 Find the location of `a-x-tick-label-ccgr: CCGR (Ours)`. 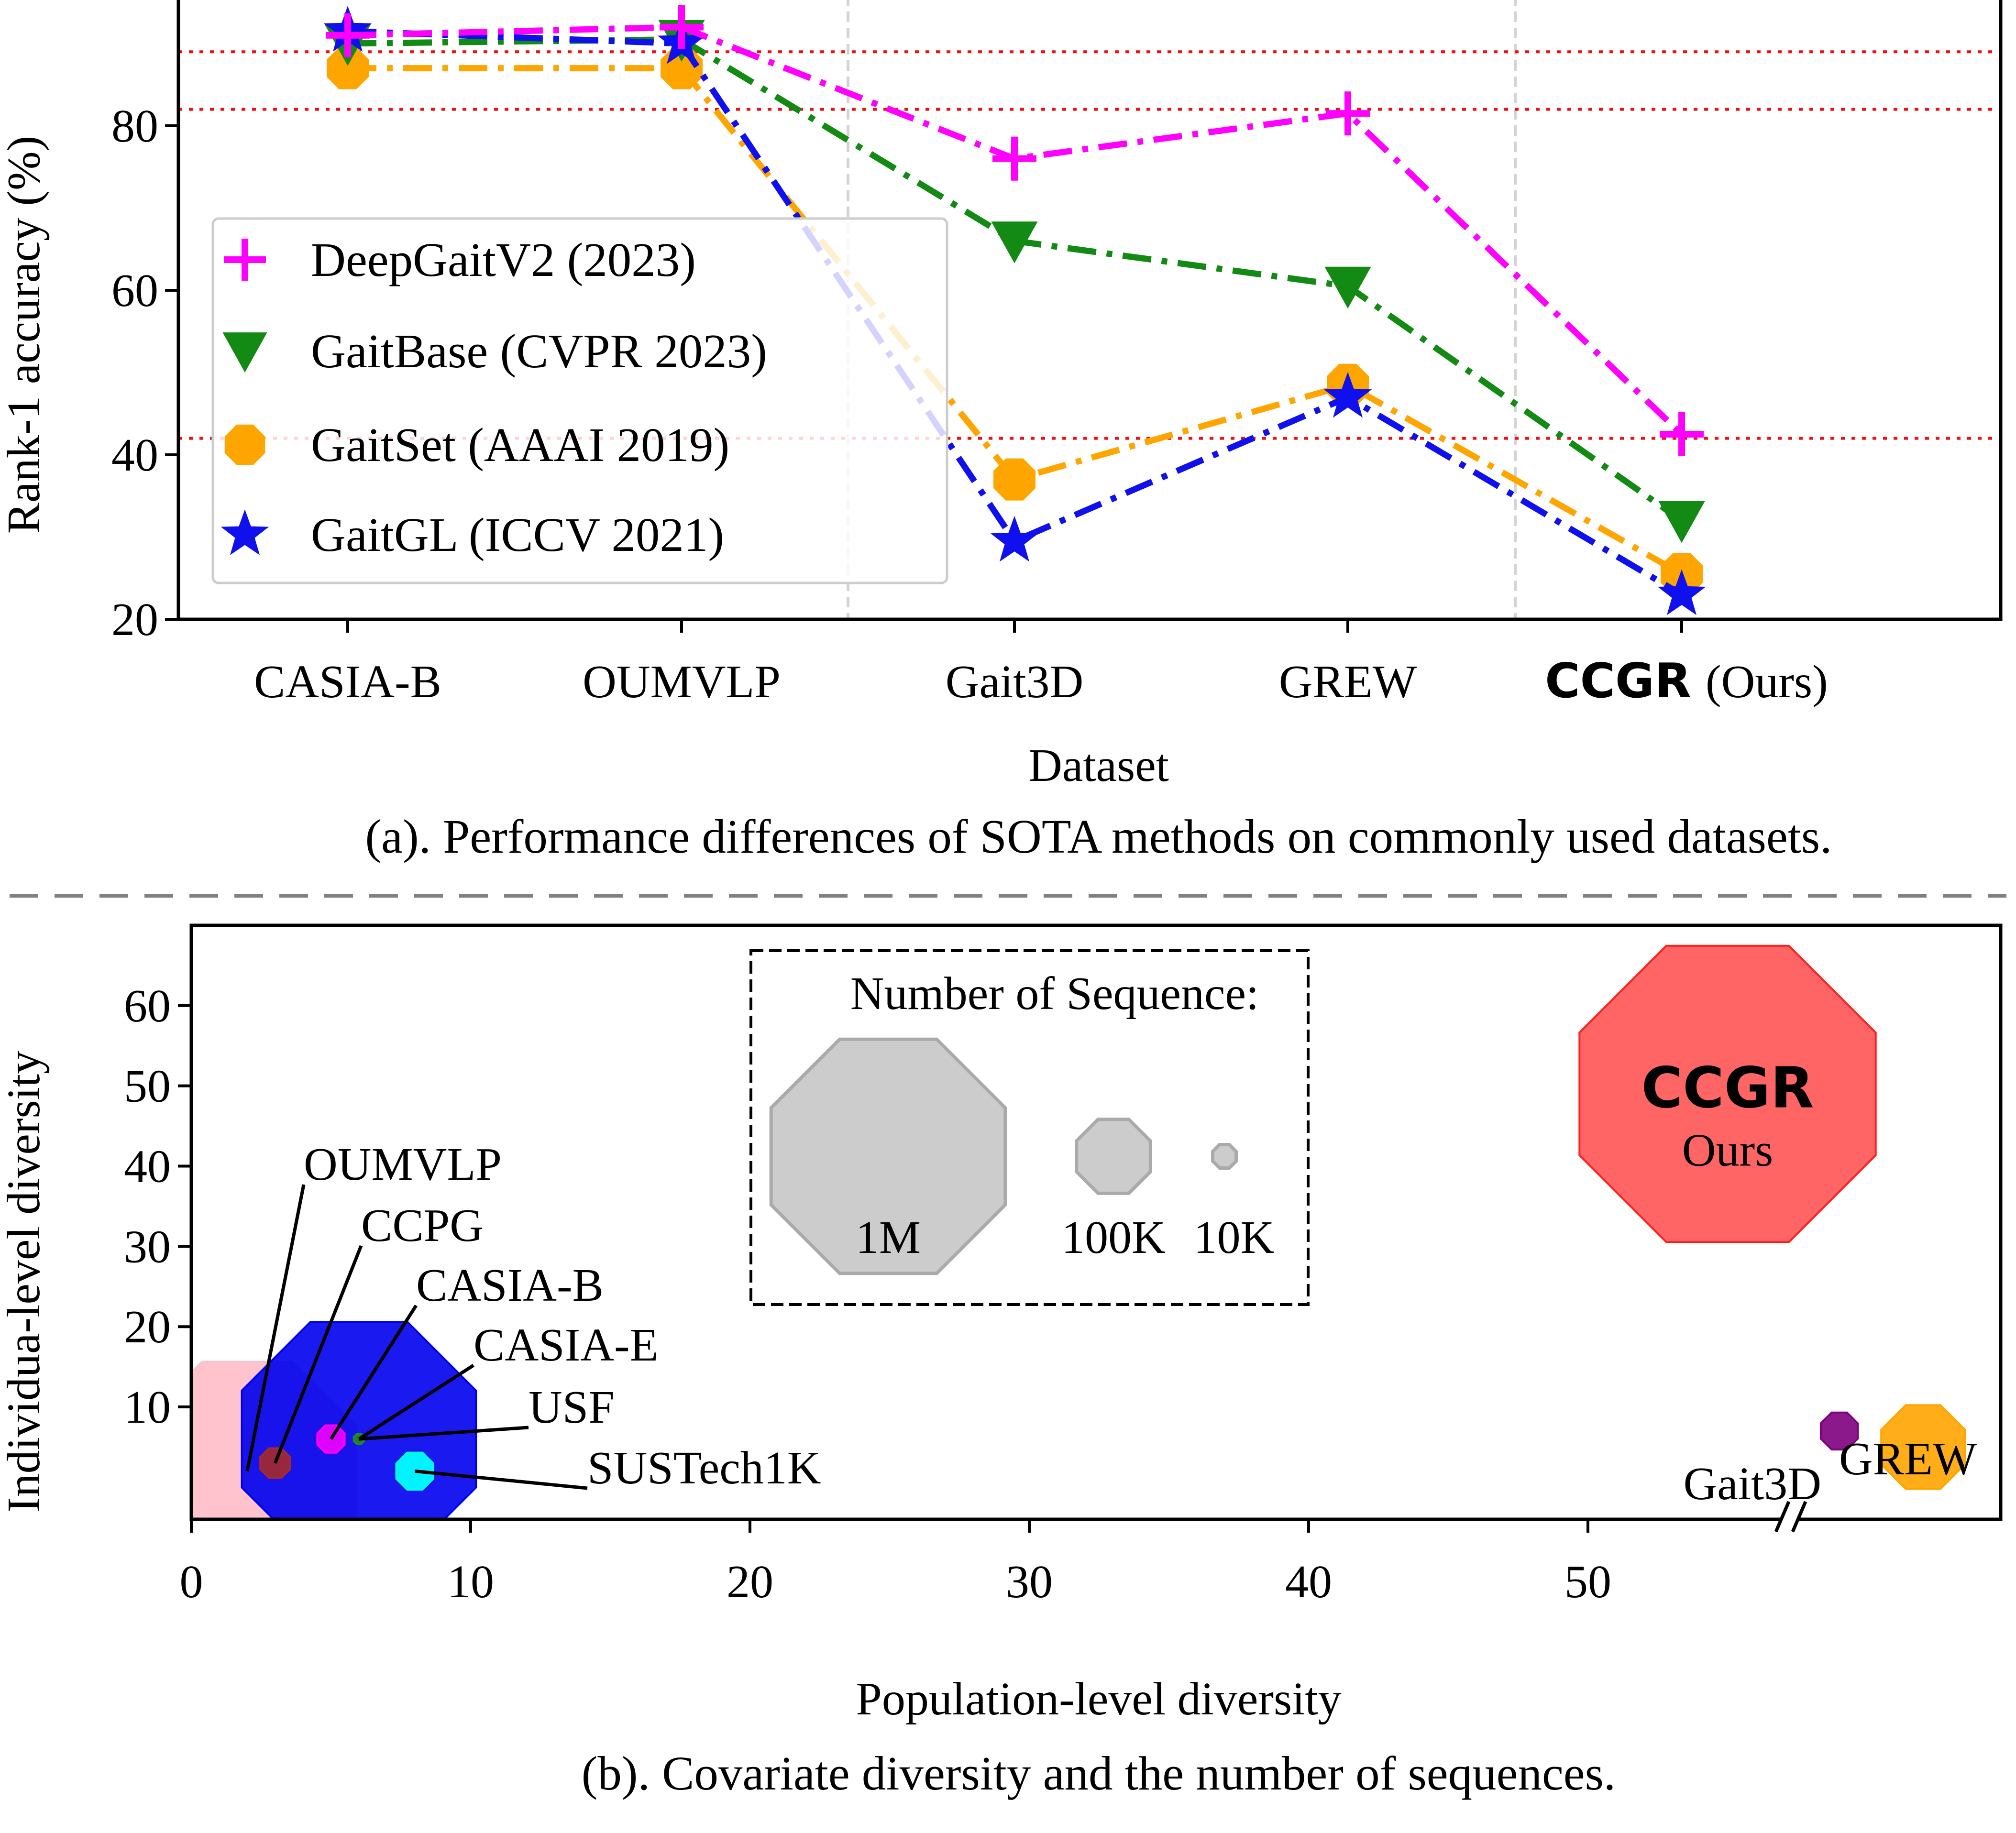

a-x-tick-label-ccgr: CCGR (Ours) is located at coordinates (1686, 681).